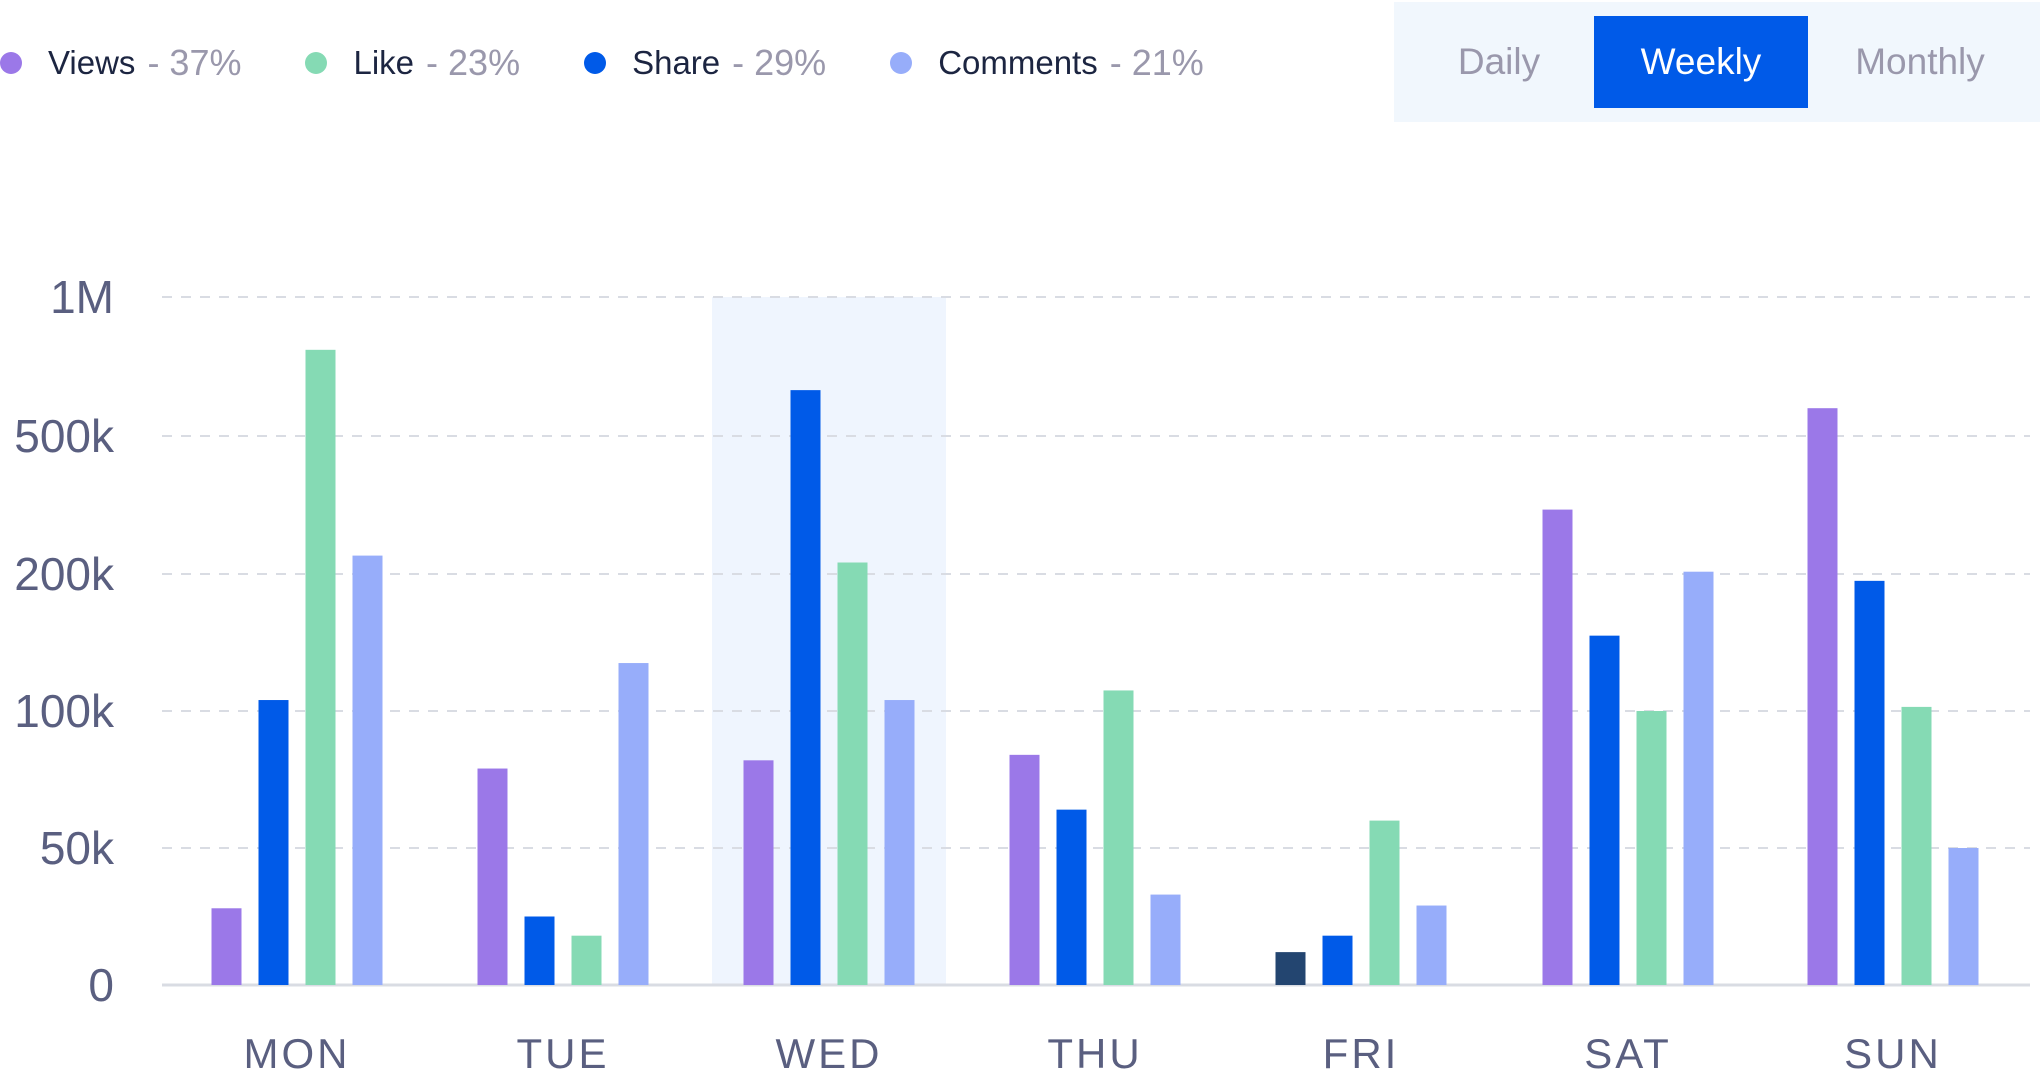  What do you see at coordinates (273, 842) in the screenshot?
I see `bar-share-mon` at bounding box center [273, 842].